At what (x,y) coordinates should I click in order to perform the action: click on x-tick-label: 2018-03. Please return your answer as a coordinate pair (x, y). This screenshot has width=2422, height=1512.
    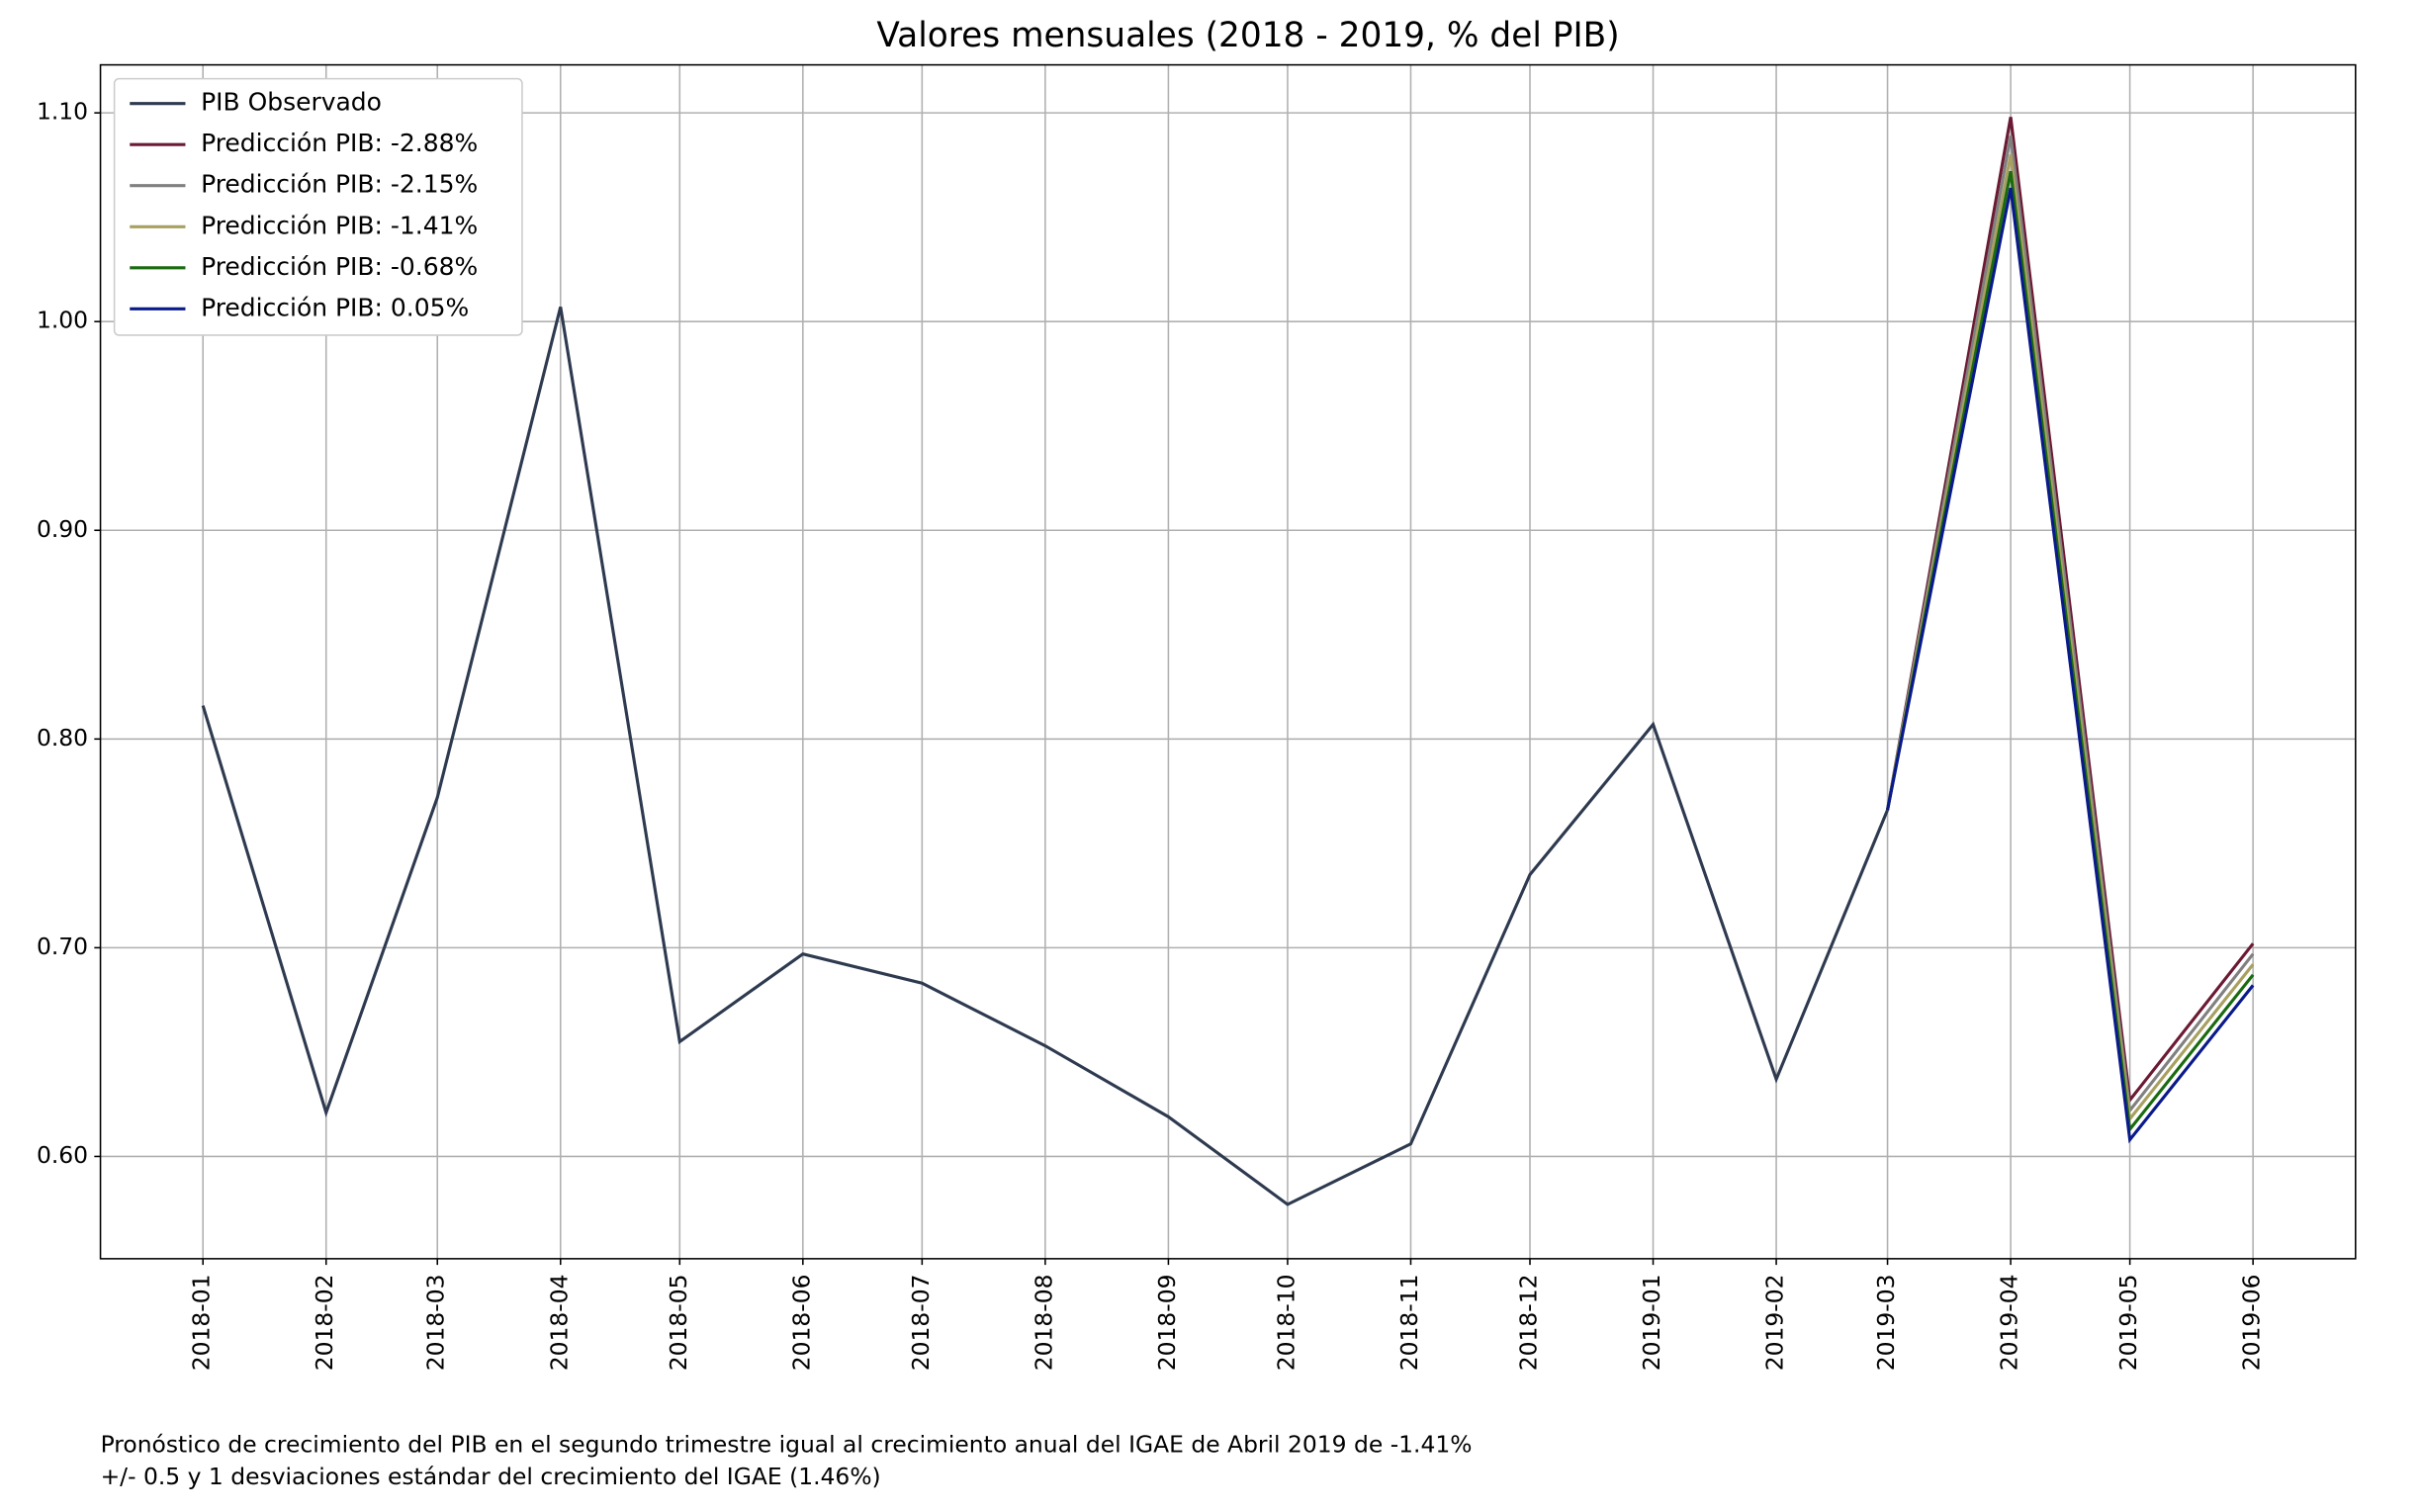
    Looking at the image, I should click on (436, 1322).